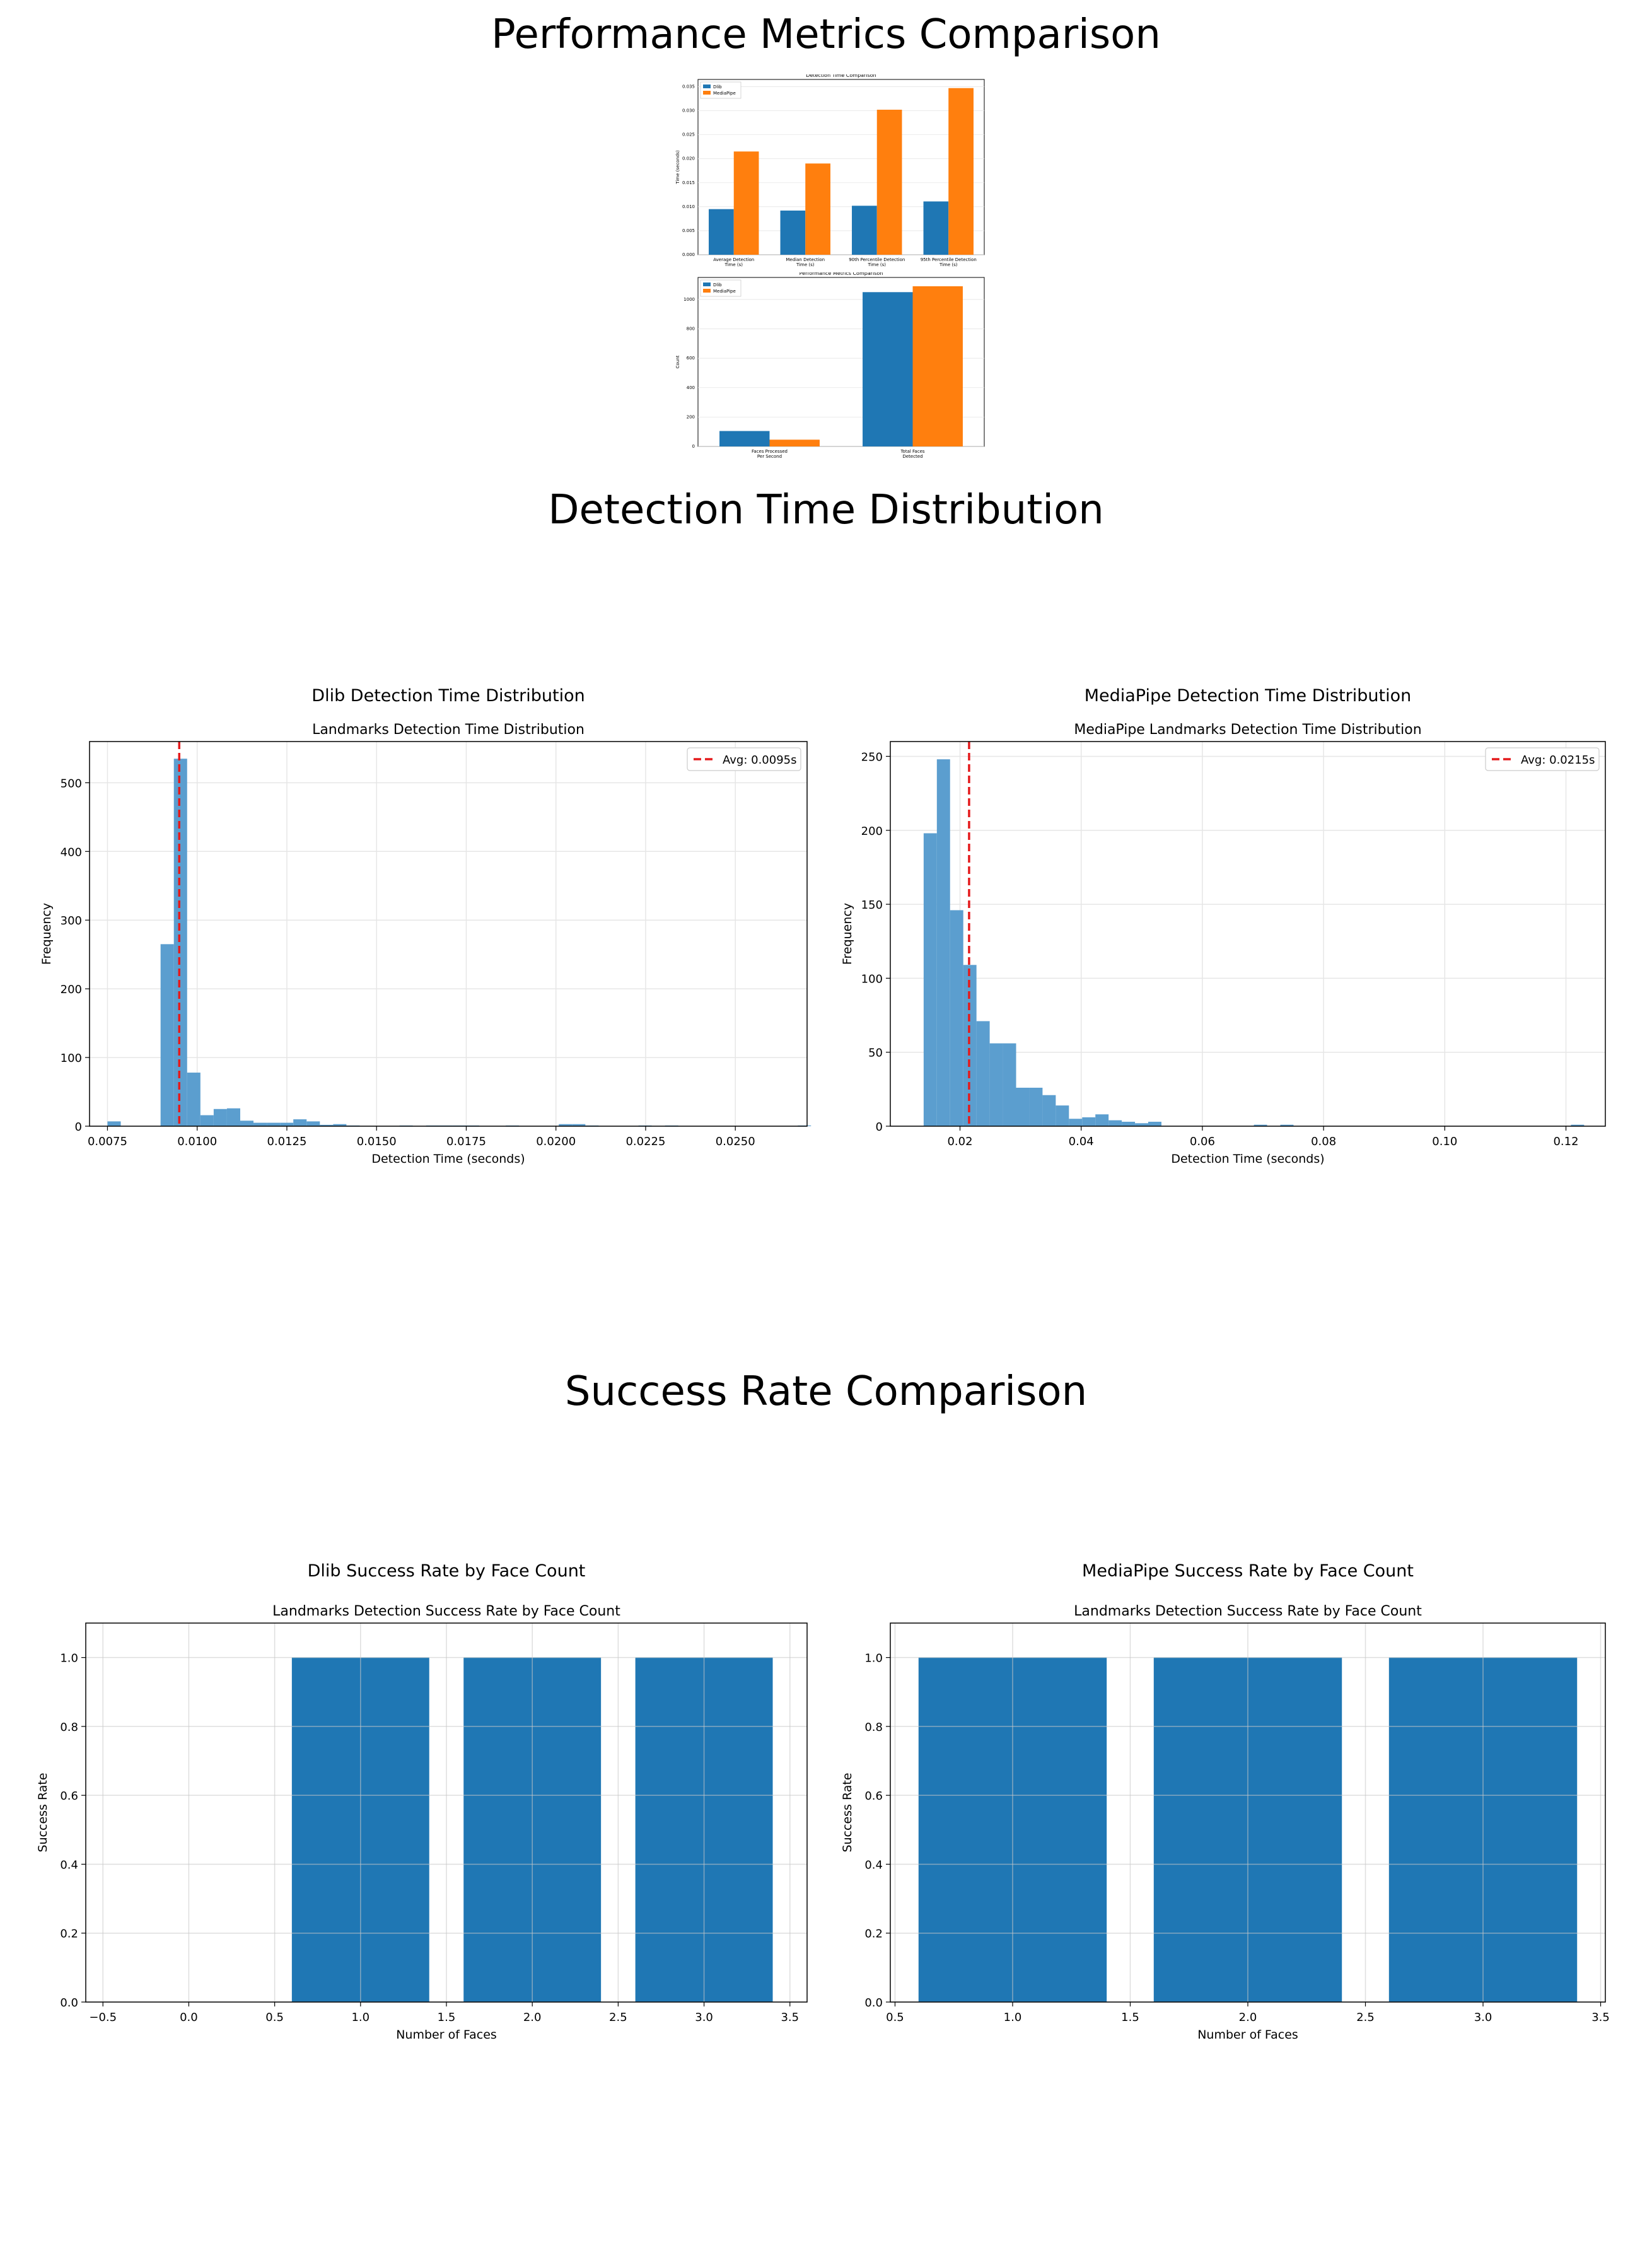  I want to click on x-tick-label: 0.06, so click(1202, 1141).